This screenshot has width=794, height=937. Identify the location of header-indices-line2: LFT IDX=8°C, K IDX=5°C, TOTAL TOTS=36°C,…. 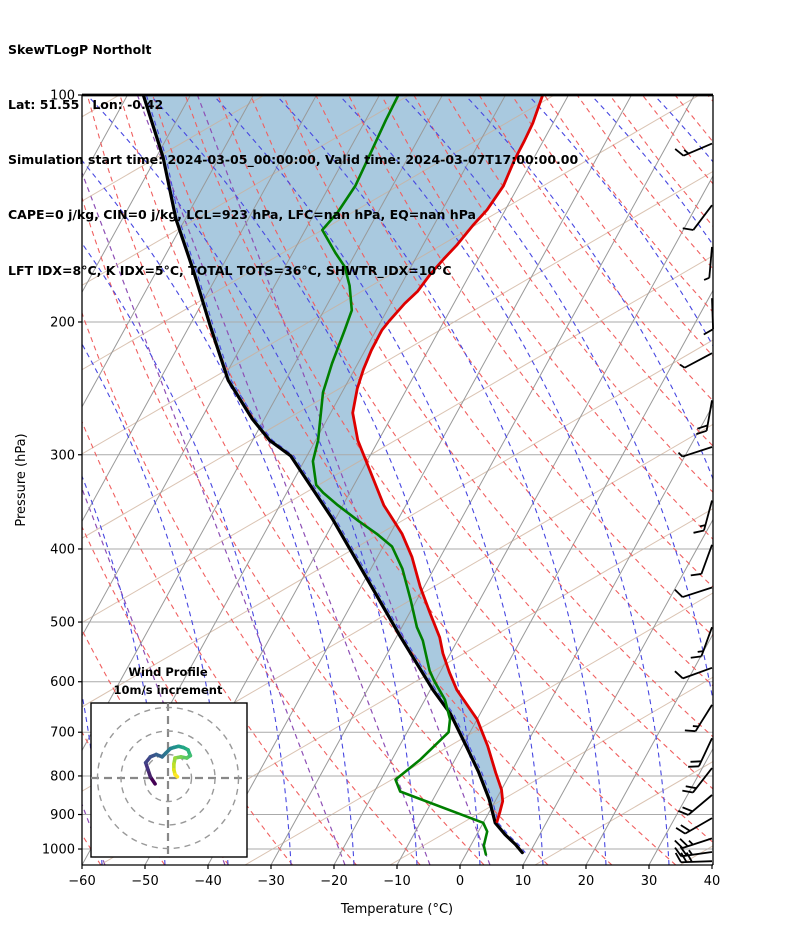
(230, 270).